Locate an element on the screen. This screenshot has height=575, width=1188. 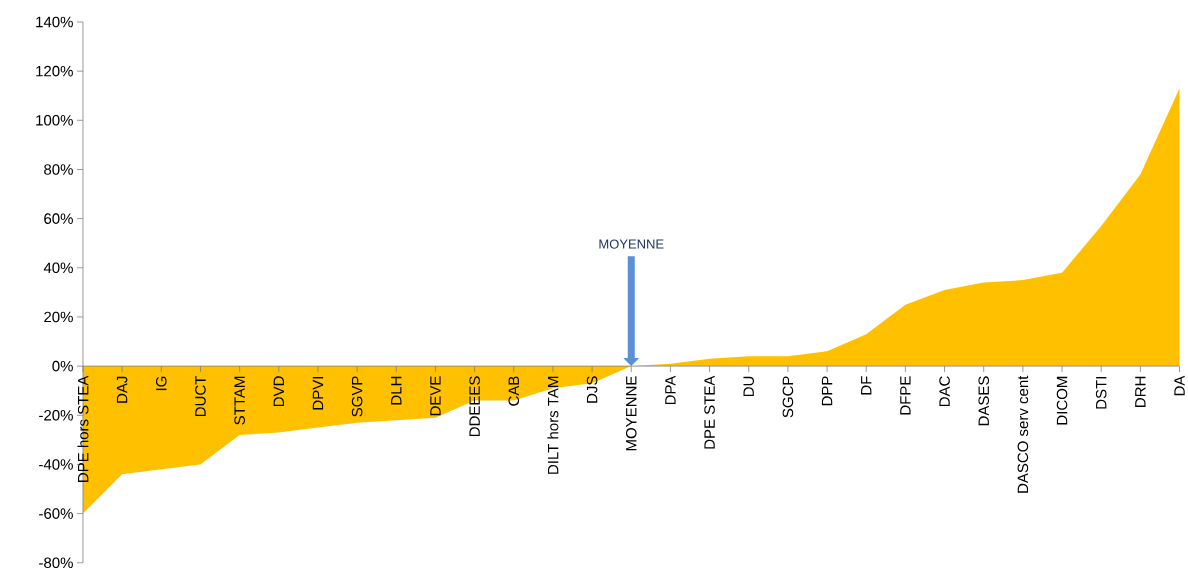
y-tick-label: -60% is located at coordinates (56, 514).